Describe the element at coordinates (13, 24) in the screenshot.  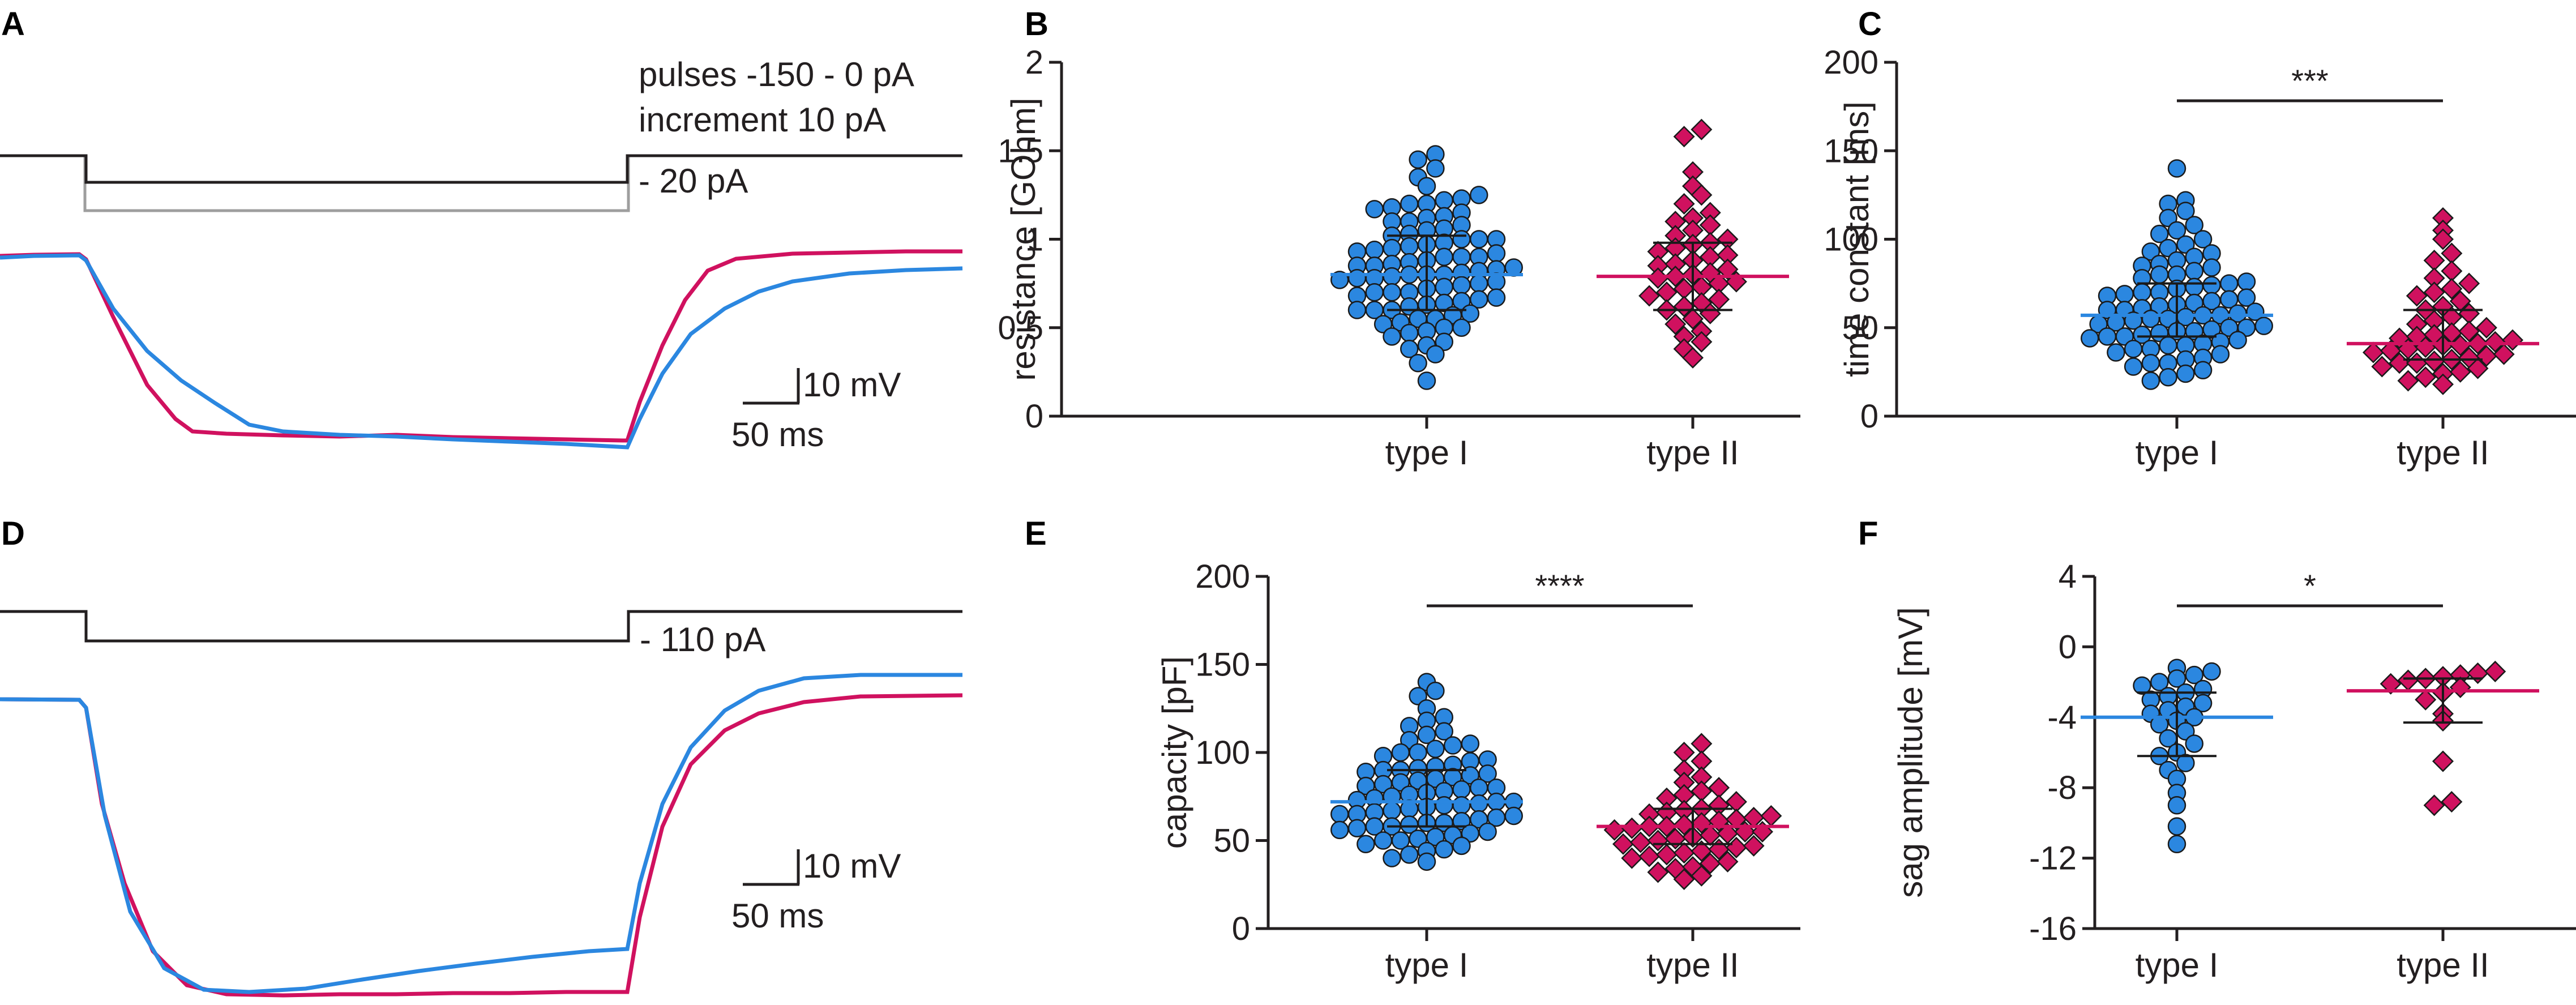
I see `panel-a-label: A` at that location.